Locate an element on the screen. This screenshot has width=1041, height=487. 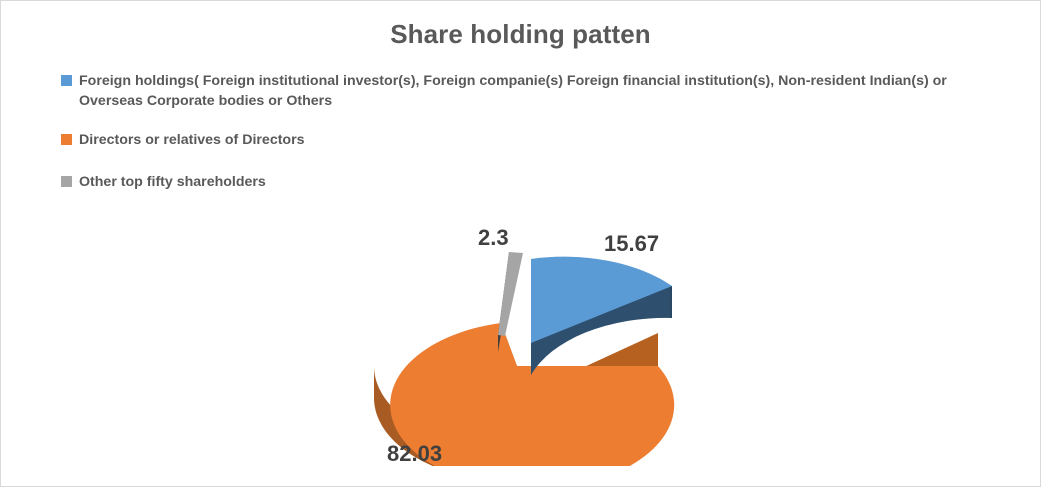
data-label-foreign-holdings: 15.67 is located at coordinates (632, 243).